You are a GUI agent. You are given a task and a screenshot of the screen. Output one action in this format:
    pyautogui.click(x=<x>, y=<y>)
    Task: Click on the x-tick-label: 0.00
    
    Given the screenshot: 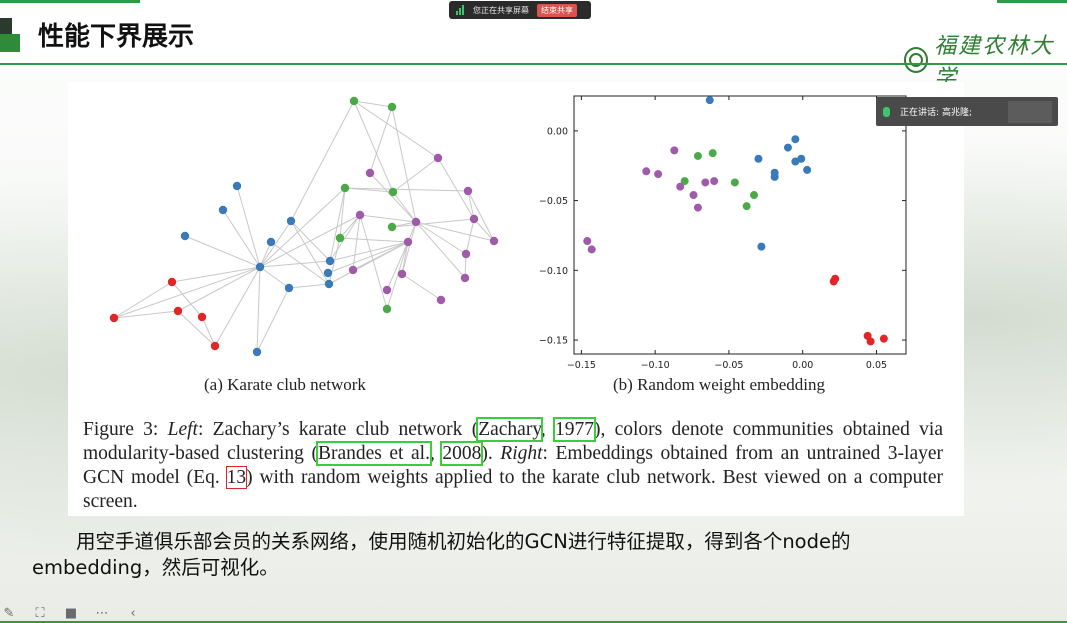 What is the action you would take?
    pyautogui.click(x=802, y=365)
    